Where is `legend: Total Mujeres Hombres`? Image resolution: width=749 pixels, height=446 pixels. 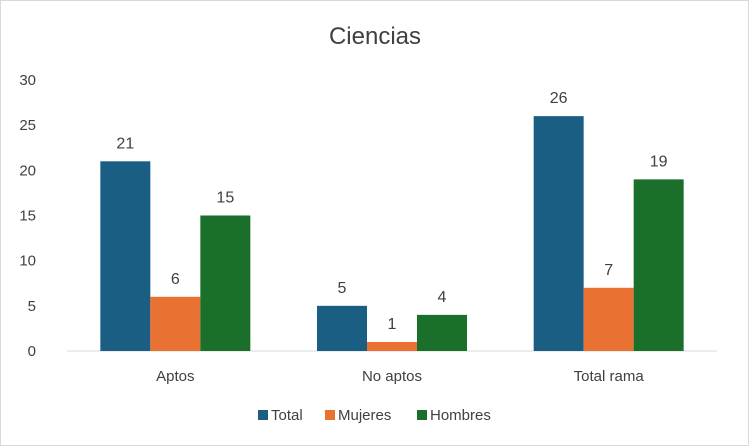
legend: Total Mujeres Hombres is located at coordinates (374, 415).